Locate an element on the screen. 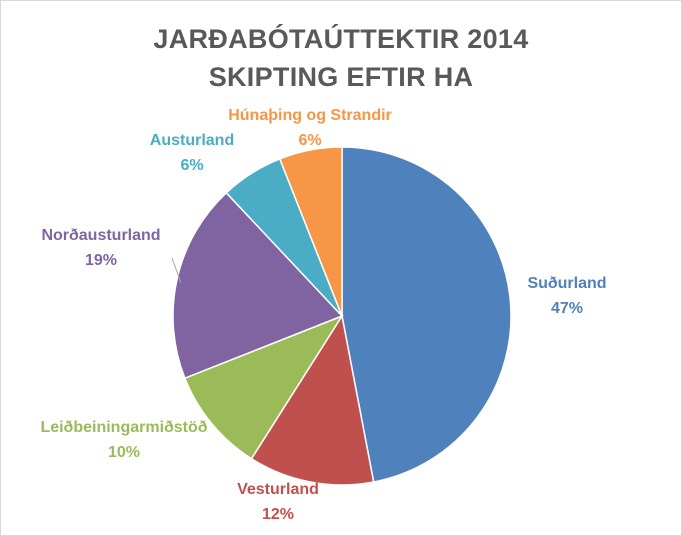 The width and height of the screenshot is (682, 536). slice-label-2: Vesturland is located at coordinates (278, 489).